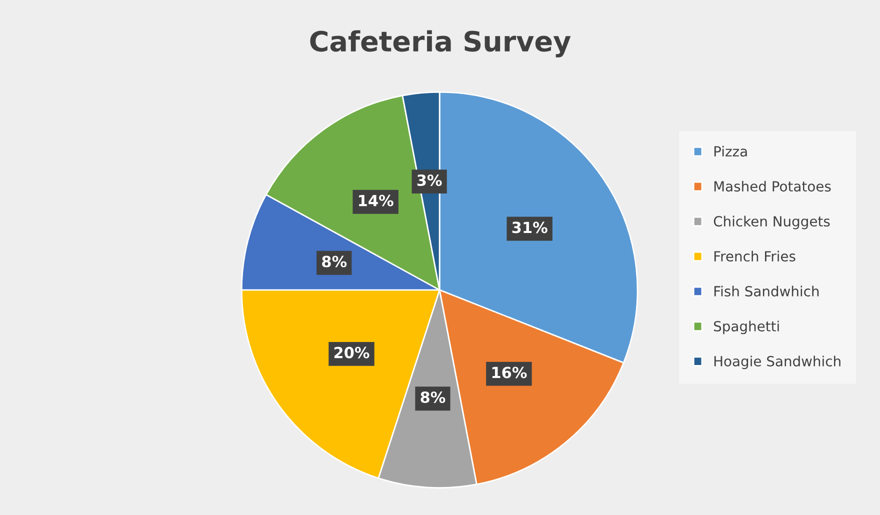 The width and height of the screenshot is (880, 515). What do you see at coordinates (730, 151) in the screenshot?
I see `legend-label: Pizza` at bounding box center [730, 151].